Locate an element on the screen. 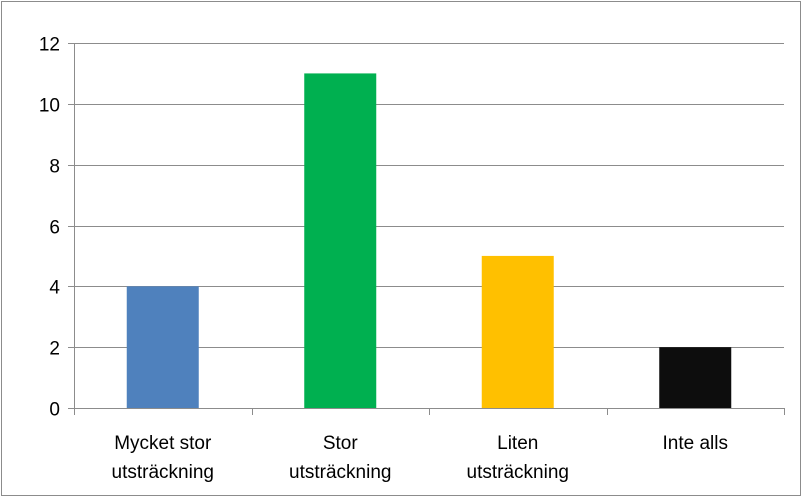 The width and height of the screenshot is (804, 499). x-category-label: Stor utsträckning is located at coordinates (340, 458).